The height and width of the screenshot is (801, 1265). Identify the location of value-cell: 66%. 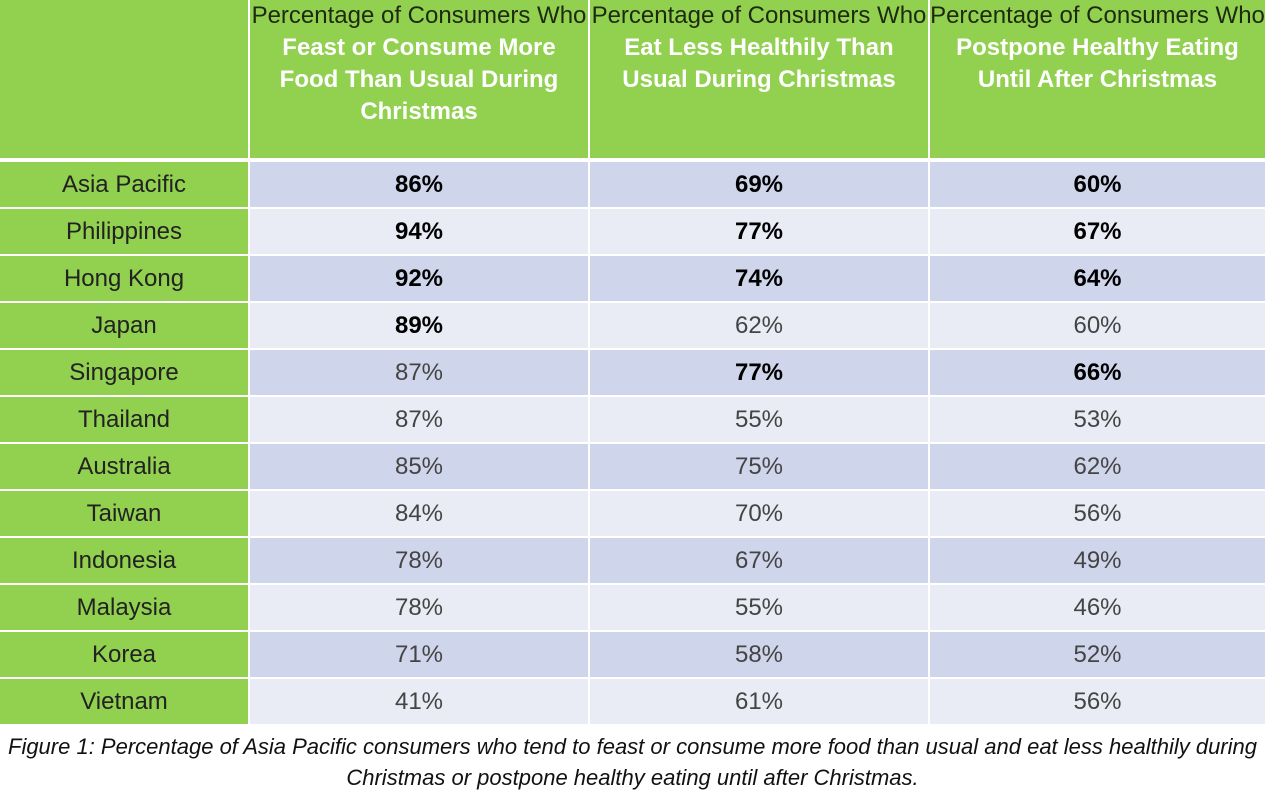
(1097, 372).